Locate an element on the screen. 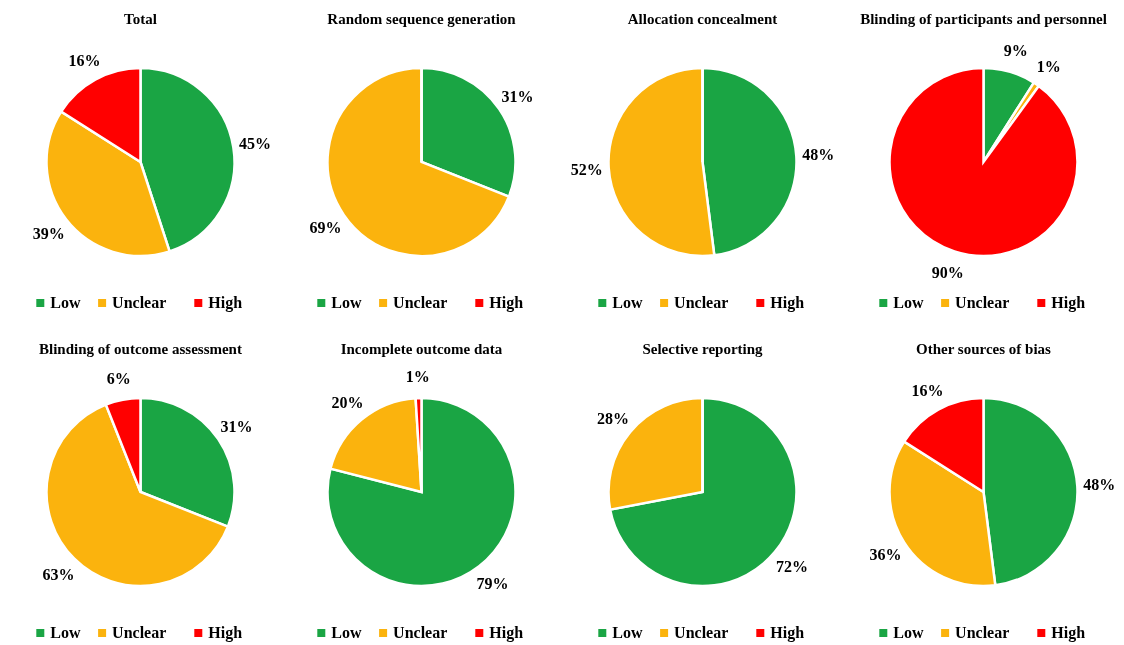  data-label: 90% is located at coordinates (947, 272).